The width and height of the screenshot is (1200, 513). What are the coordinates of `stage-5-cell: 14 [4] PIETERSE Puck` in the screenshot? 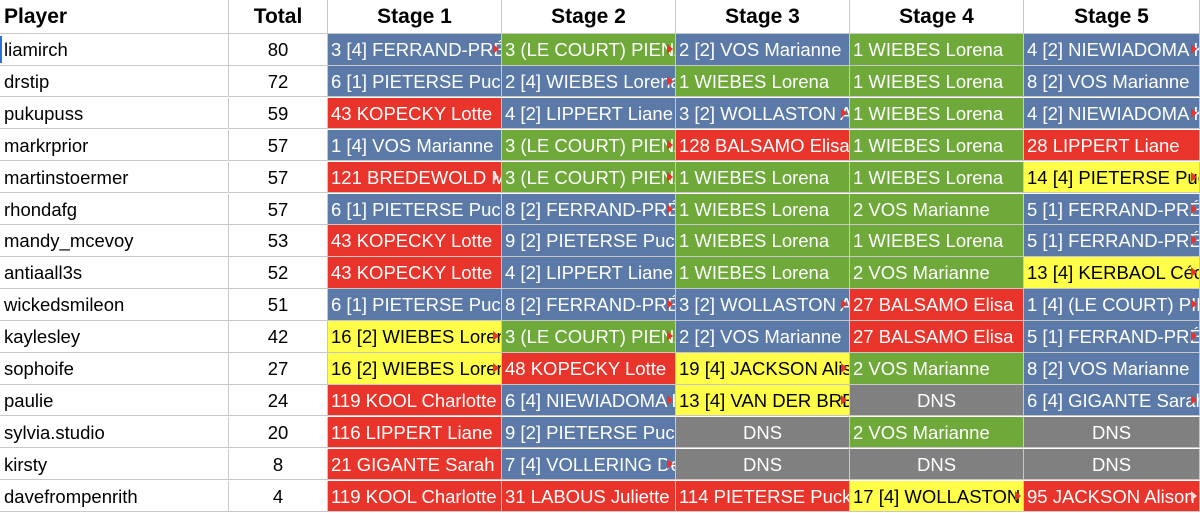 It's located at (1112, 177).